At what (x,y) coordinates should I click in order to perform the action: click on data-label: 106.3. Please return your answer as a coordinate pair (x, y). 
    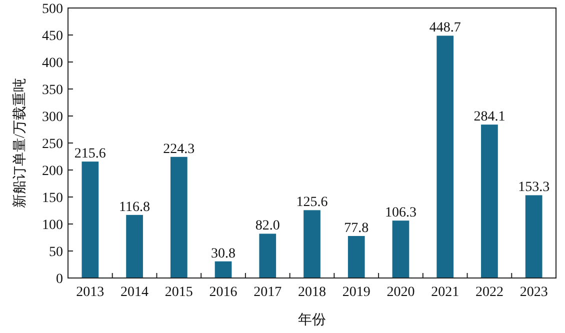
    Looking at the image, I should click on (400, 213).